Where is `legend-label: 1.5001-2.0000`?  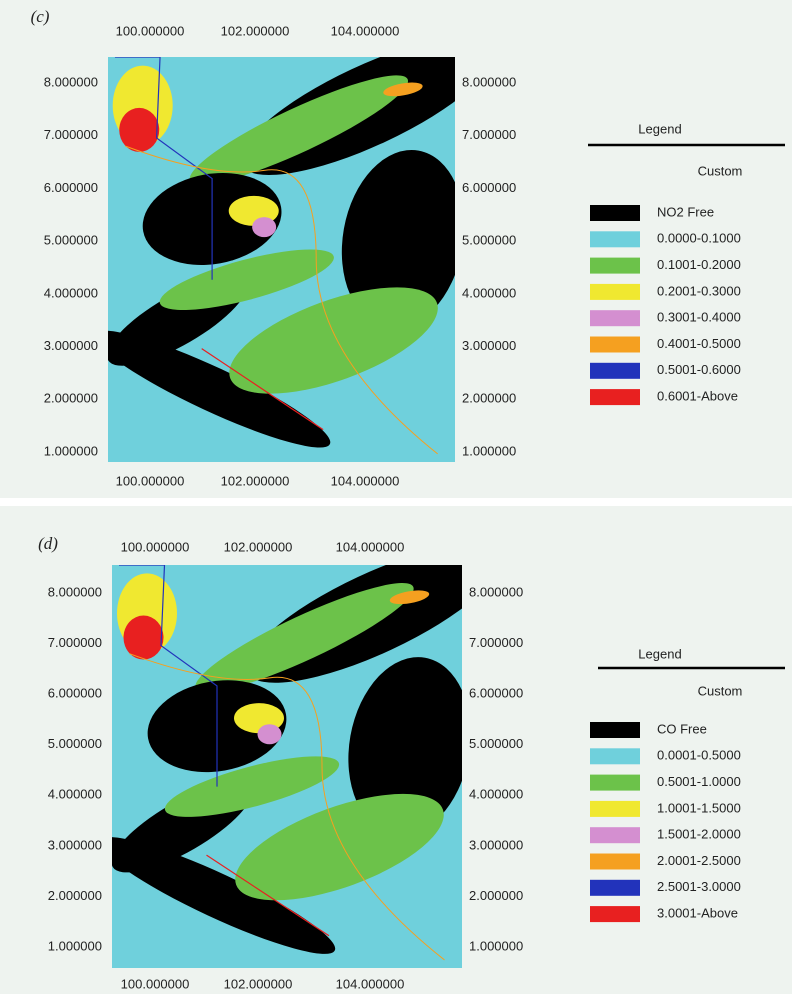
legend-label: 1.5001-2.0000 is located at coordinates (699, 834).